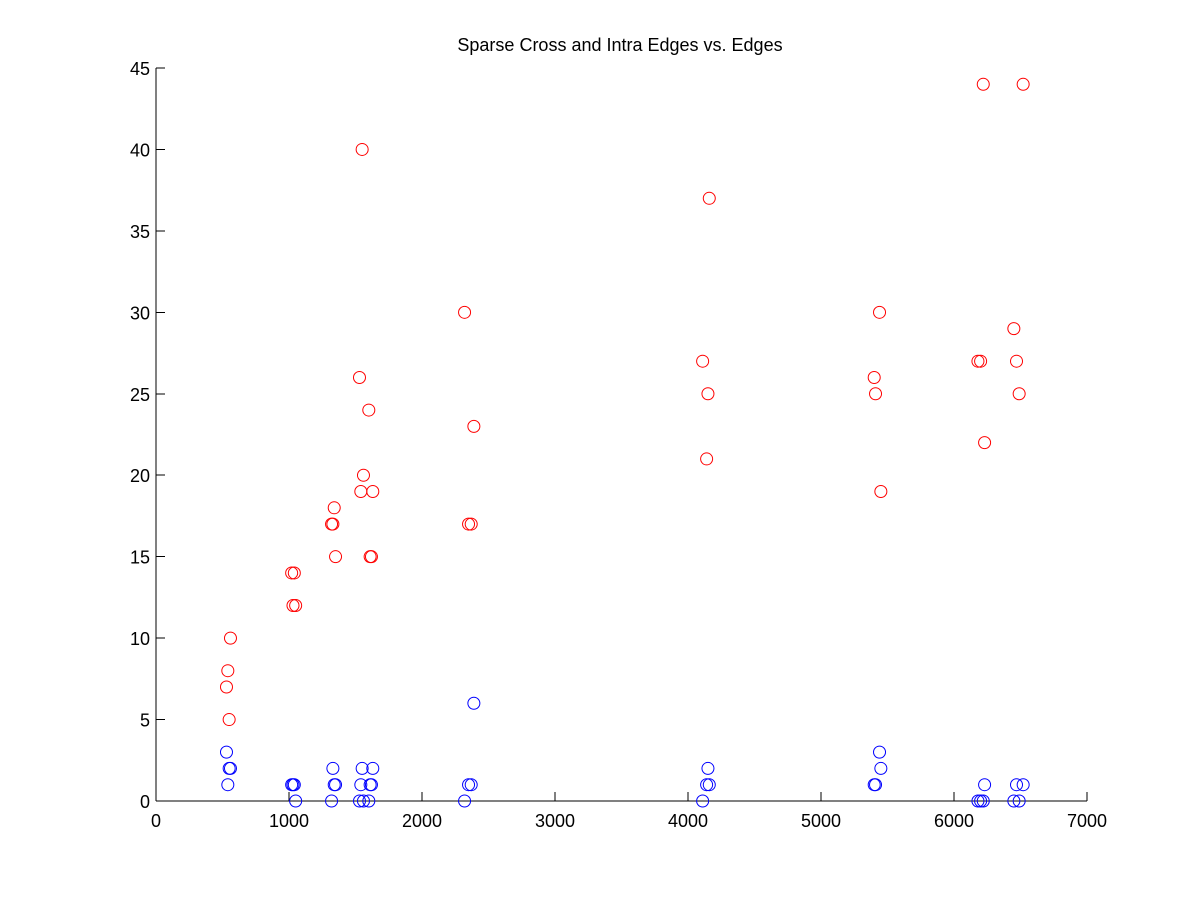 The image size is (1200, 900). Describe the element at coordinates (289, 821) in the screenshot. I see `x-tick-label: 1000` at that location.